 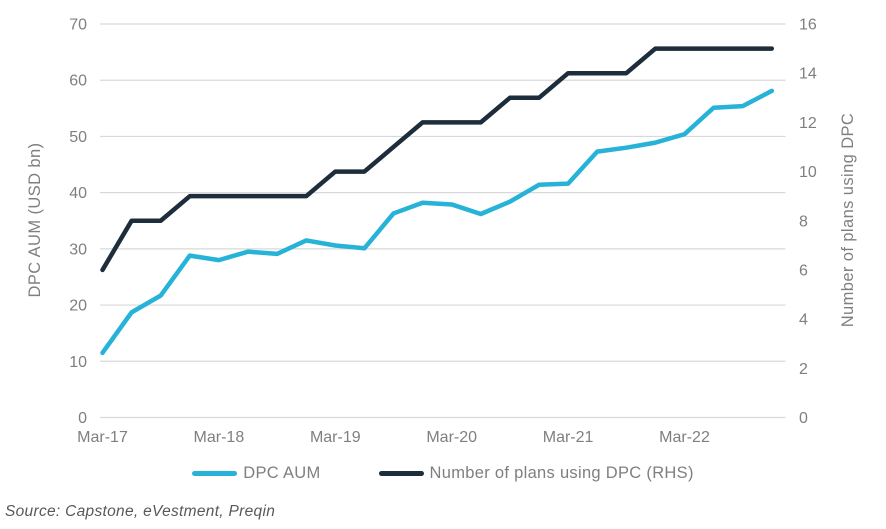 What do you see at coordinates (401, 473) in the screenshot?
I see `plans-line-swatch` at bounding box center [401, 473].